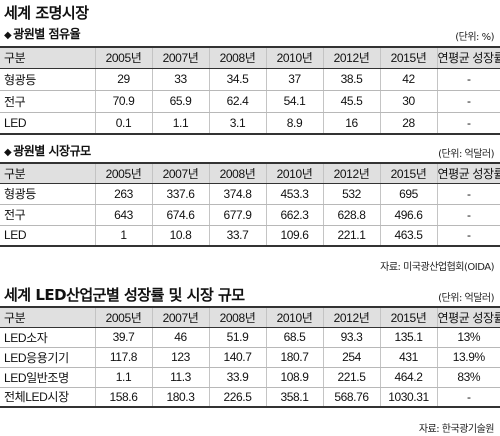 The width and height of the screenshot is (500, 436). I want to click on table-cell: 263, so click(123, 194).